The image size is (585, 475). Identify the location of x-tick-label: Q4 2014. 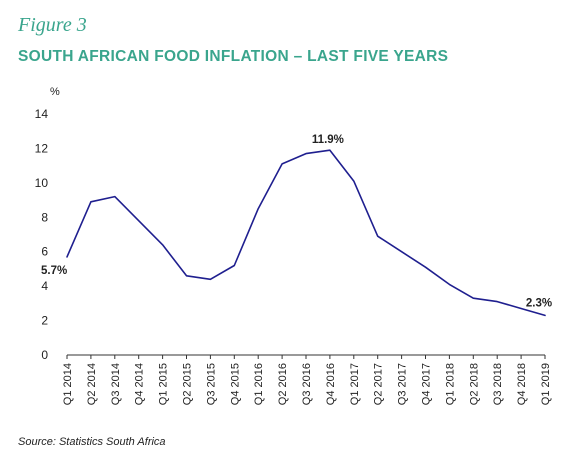
(140, 384).